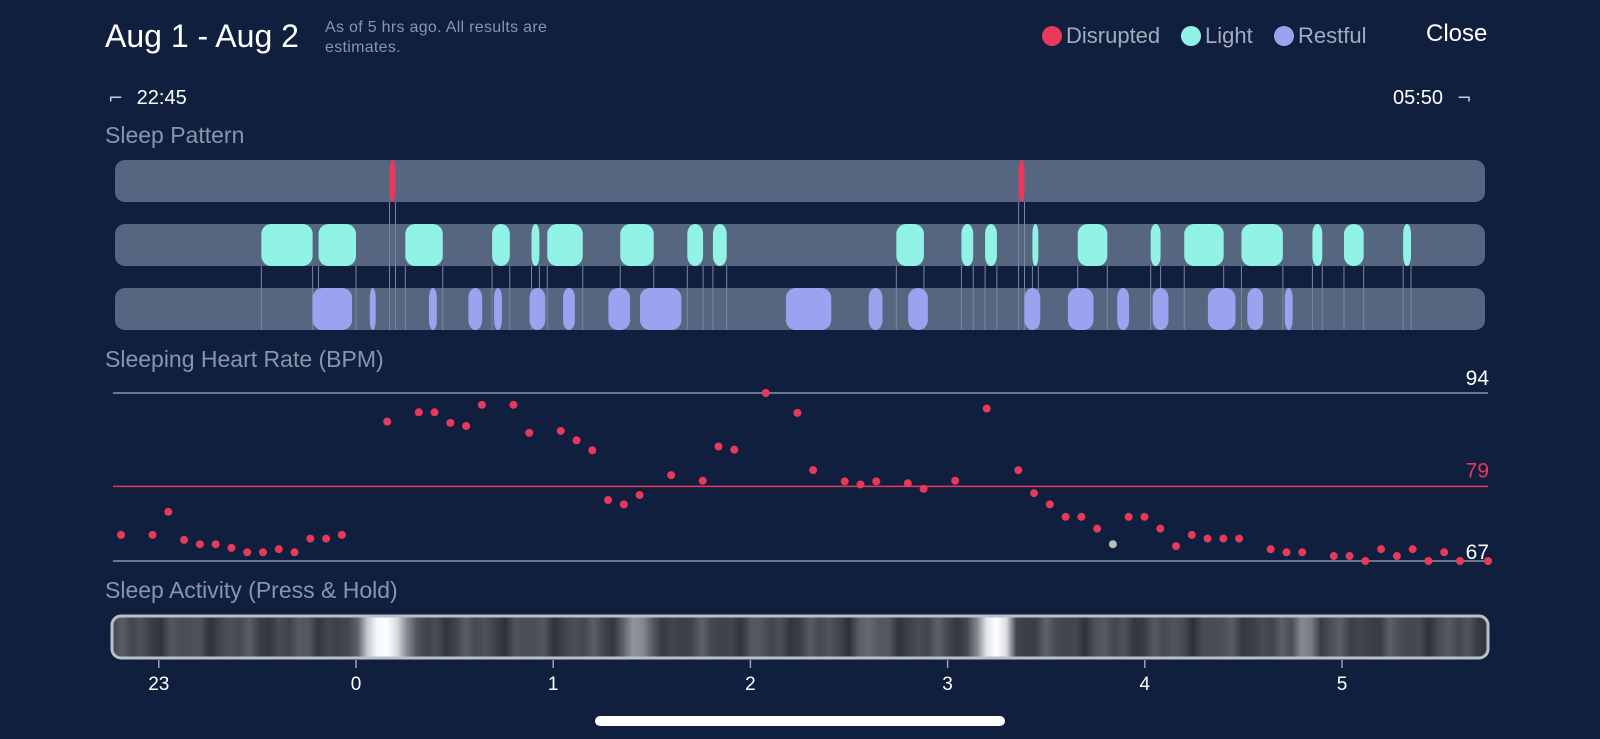 Image resolution: width=1600 pixels, height=739 pixels. Describe the element at coordinates (1145, 684) in the screenshot. I see `x-axis-label: 4` at that location.